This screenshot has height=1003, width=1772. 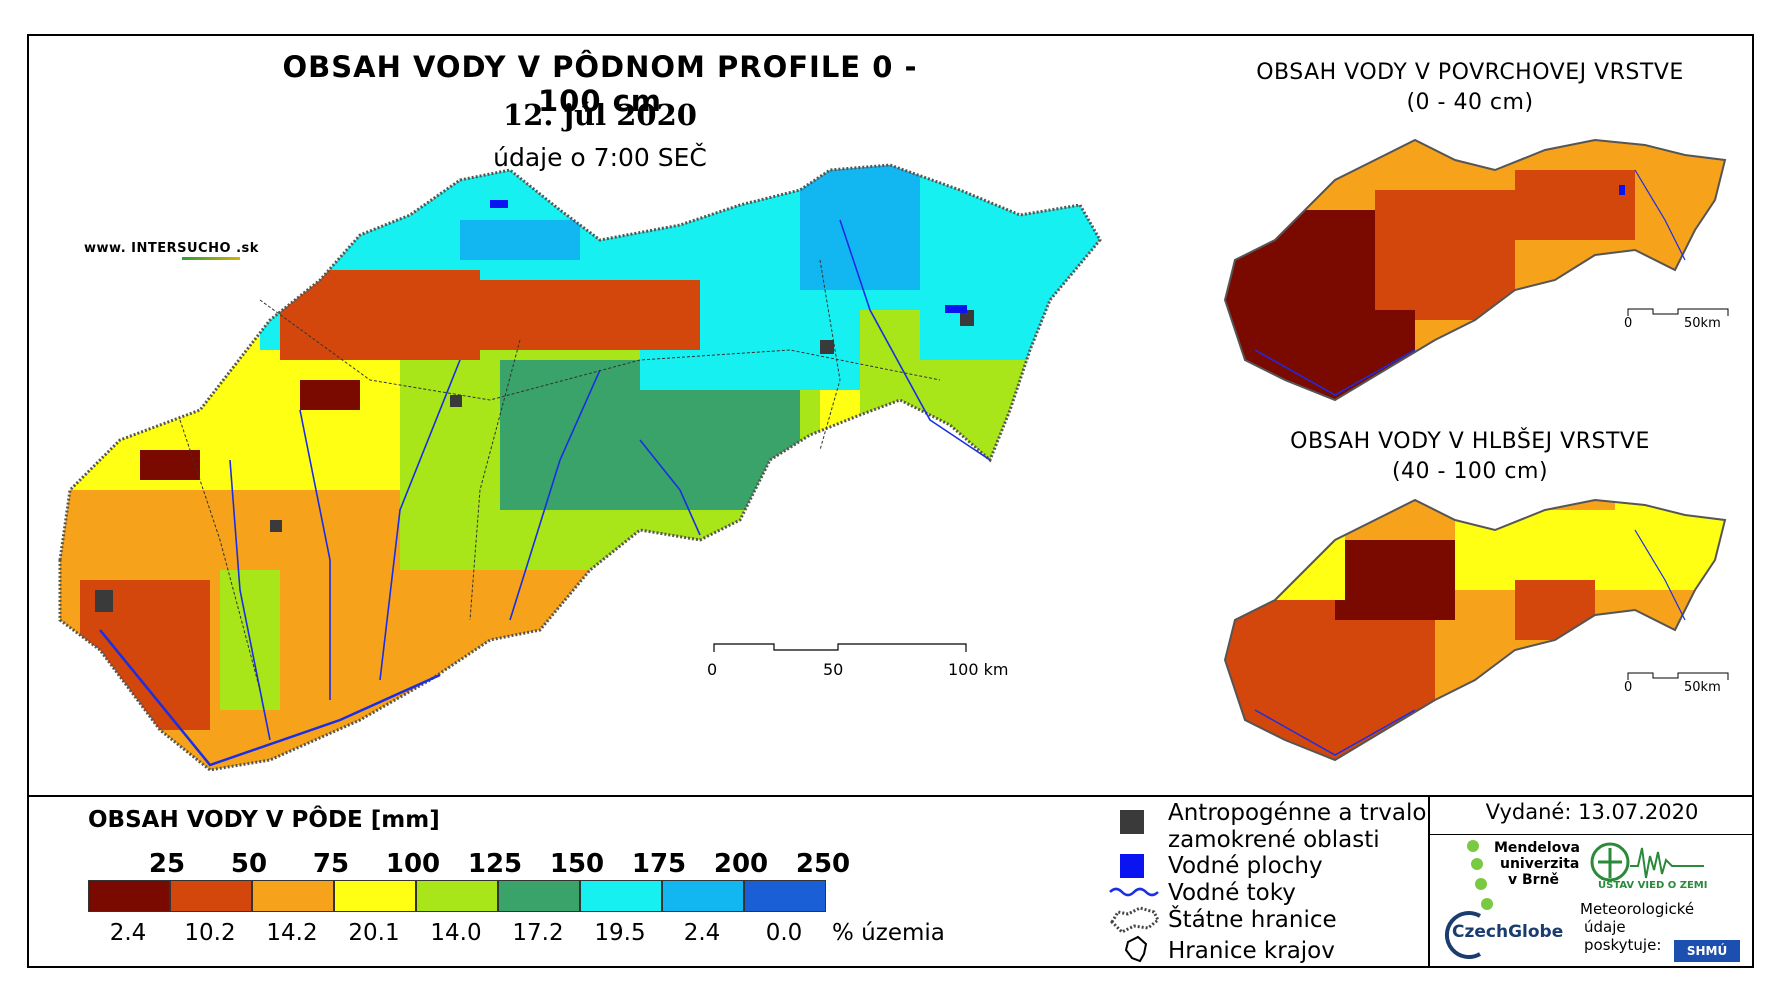 I want to click on czechglobe-logo-mark, so click(x=1463, y=935).